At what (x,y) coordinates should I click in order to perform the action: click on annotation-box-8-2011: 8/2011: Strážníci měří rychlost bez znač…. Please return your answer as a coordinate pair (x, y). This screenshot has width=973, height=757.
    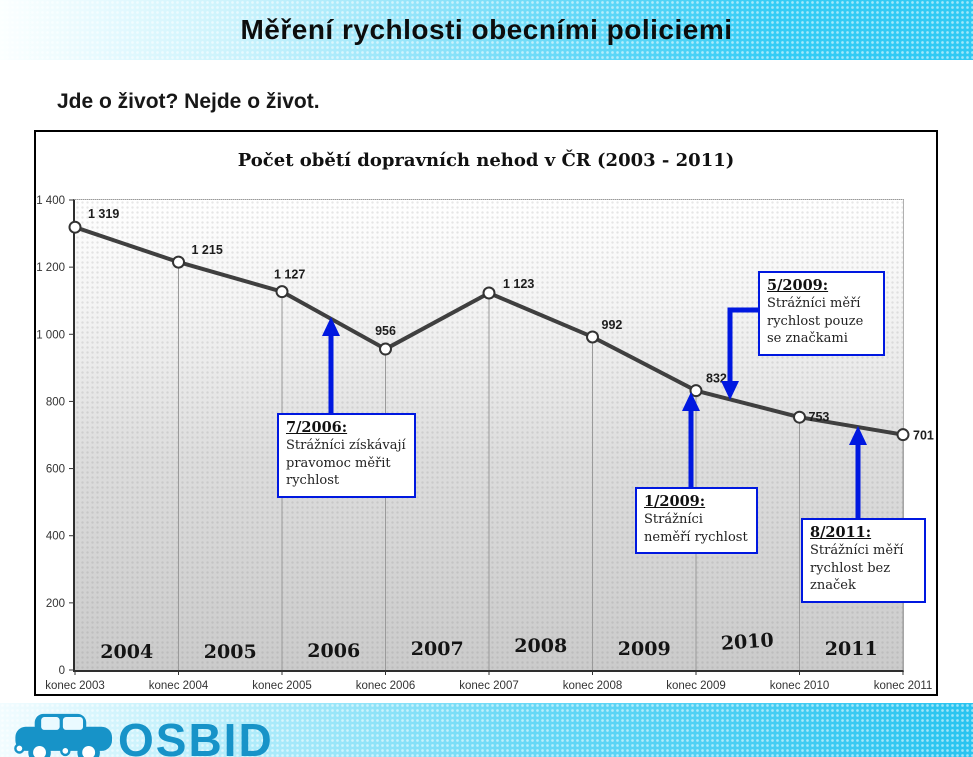
    Looking at the image, I should click on (863, 560).